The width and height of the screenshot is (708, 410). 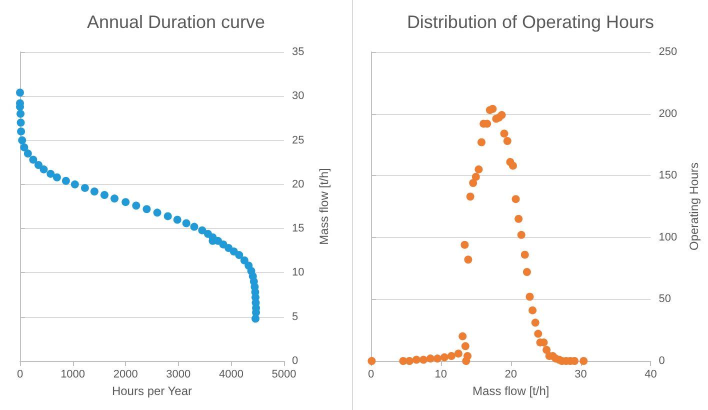 I want to click on chart-title: Distribution of Operating Hours, so click(x=530, y=22).